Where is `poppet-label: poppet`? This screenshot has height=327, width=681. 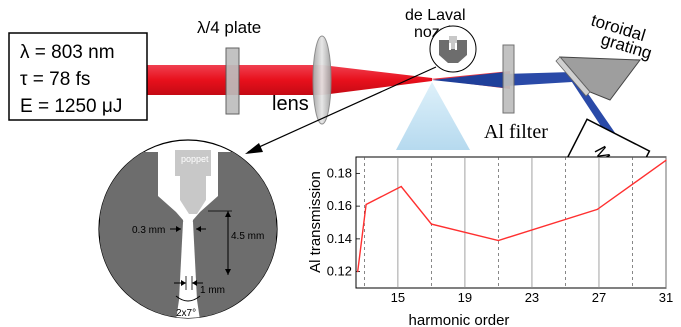
poppet-label: poppet is located at coordinates (195, 159).